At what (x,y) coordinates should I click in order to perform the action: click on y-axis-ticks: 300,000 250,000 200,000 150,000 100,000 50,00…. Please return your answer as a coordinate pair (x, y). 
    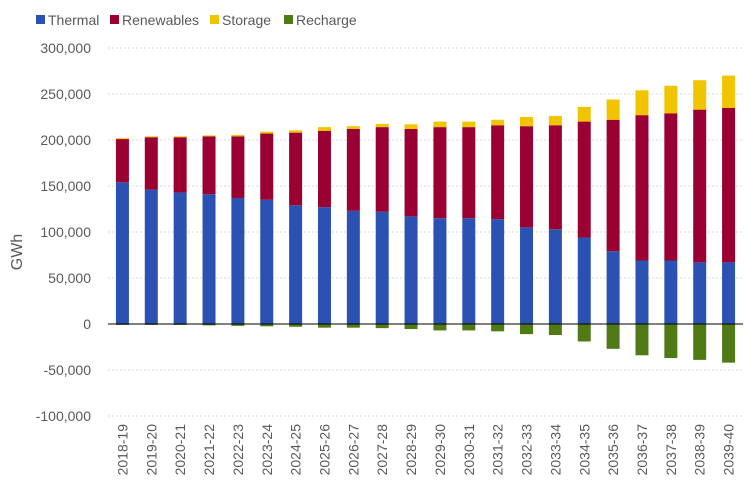
    Looking at the image, I should click on (63, 232).